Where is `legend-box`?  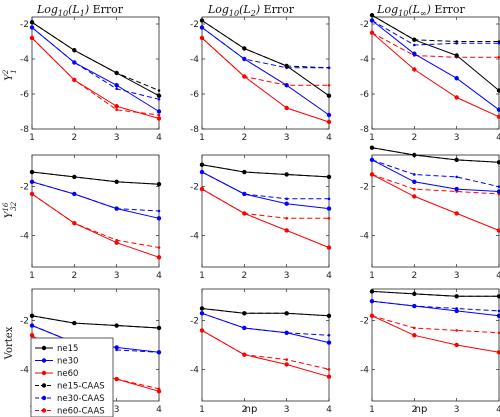
legend-box is located at coordinates (72, 377).